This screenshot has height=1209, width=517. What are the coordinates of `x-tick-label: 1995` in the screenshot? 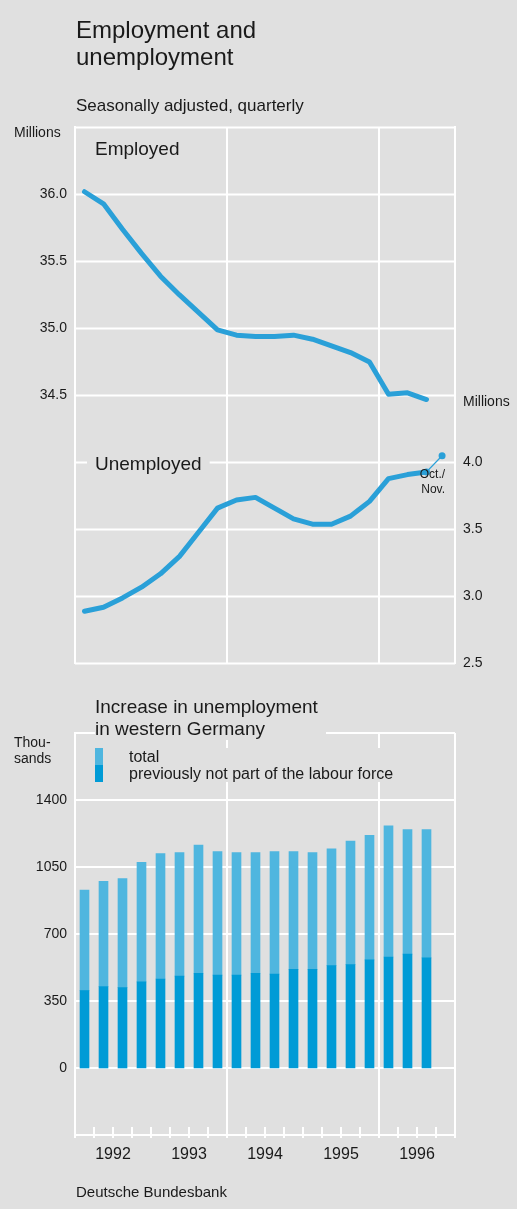 It's located at (341, 1154).